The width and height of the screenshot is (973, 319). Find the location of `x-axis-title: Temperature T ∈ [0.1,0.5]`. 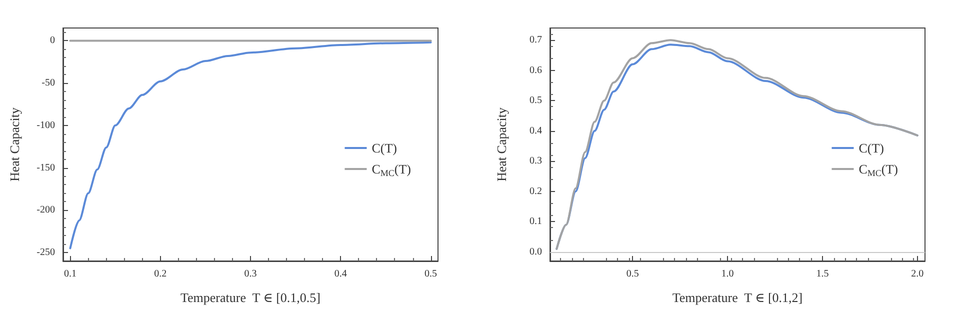

x-axis-title: Temperature T ∈ [0.1,0.5] is located at coordinates (250, 297).